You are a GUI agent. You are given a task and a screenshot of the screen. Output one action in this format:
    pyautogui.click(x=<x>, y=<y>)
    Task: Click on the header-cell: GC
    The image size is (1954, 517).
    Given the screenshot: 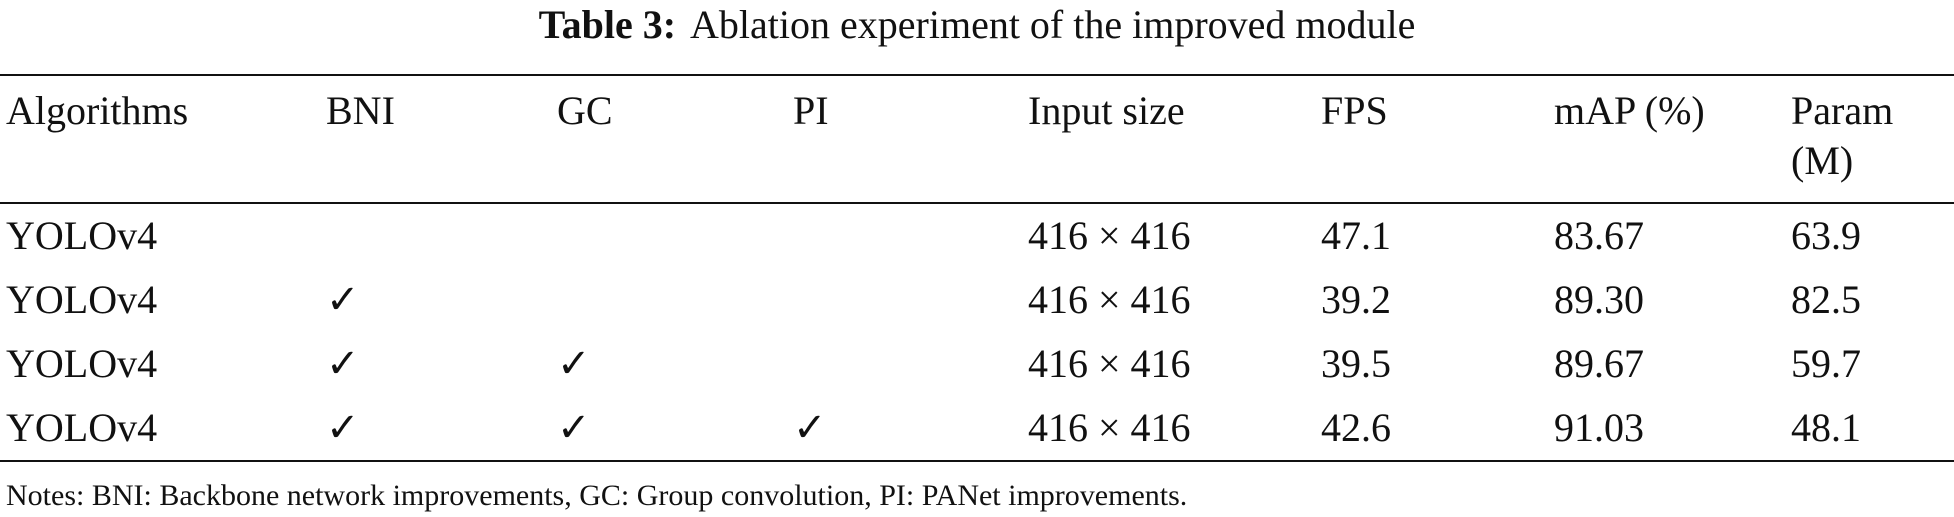 What is the action you would take?
    pyautogui.click(x=585, y=110)
    